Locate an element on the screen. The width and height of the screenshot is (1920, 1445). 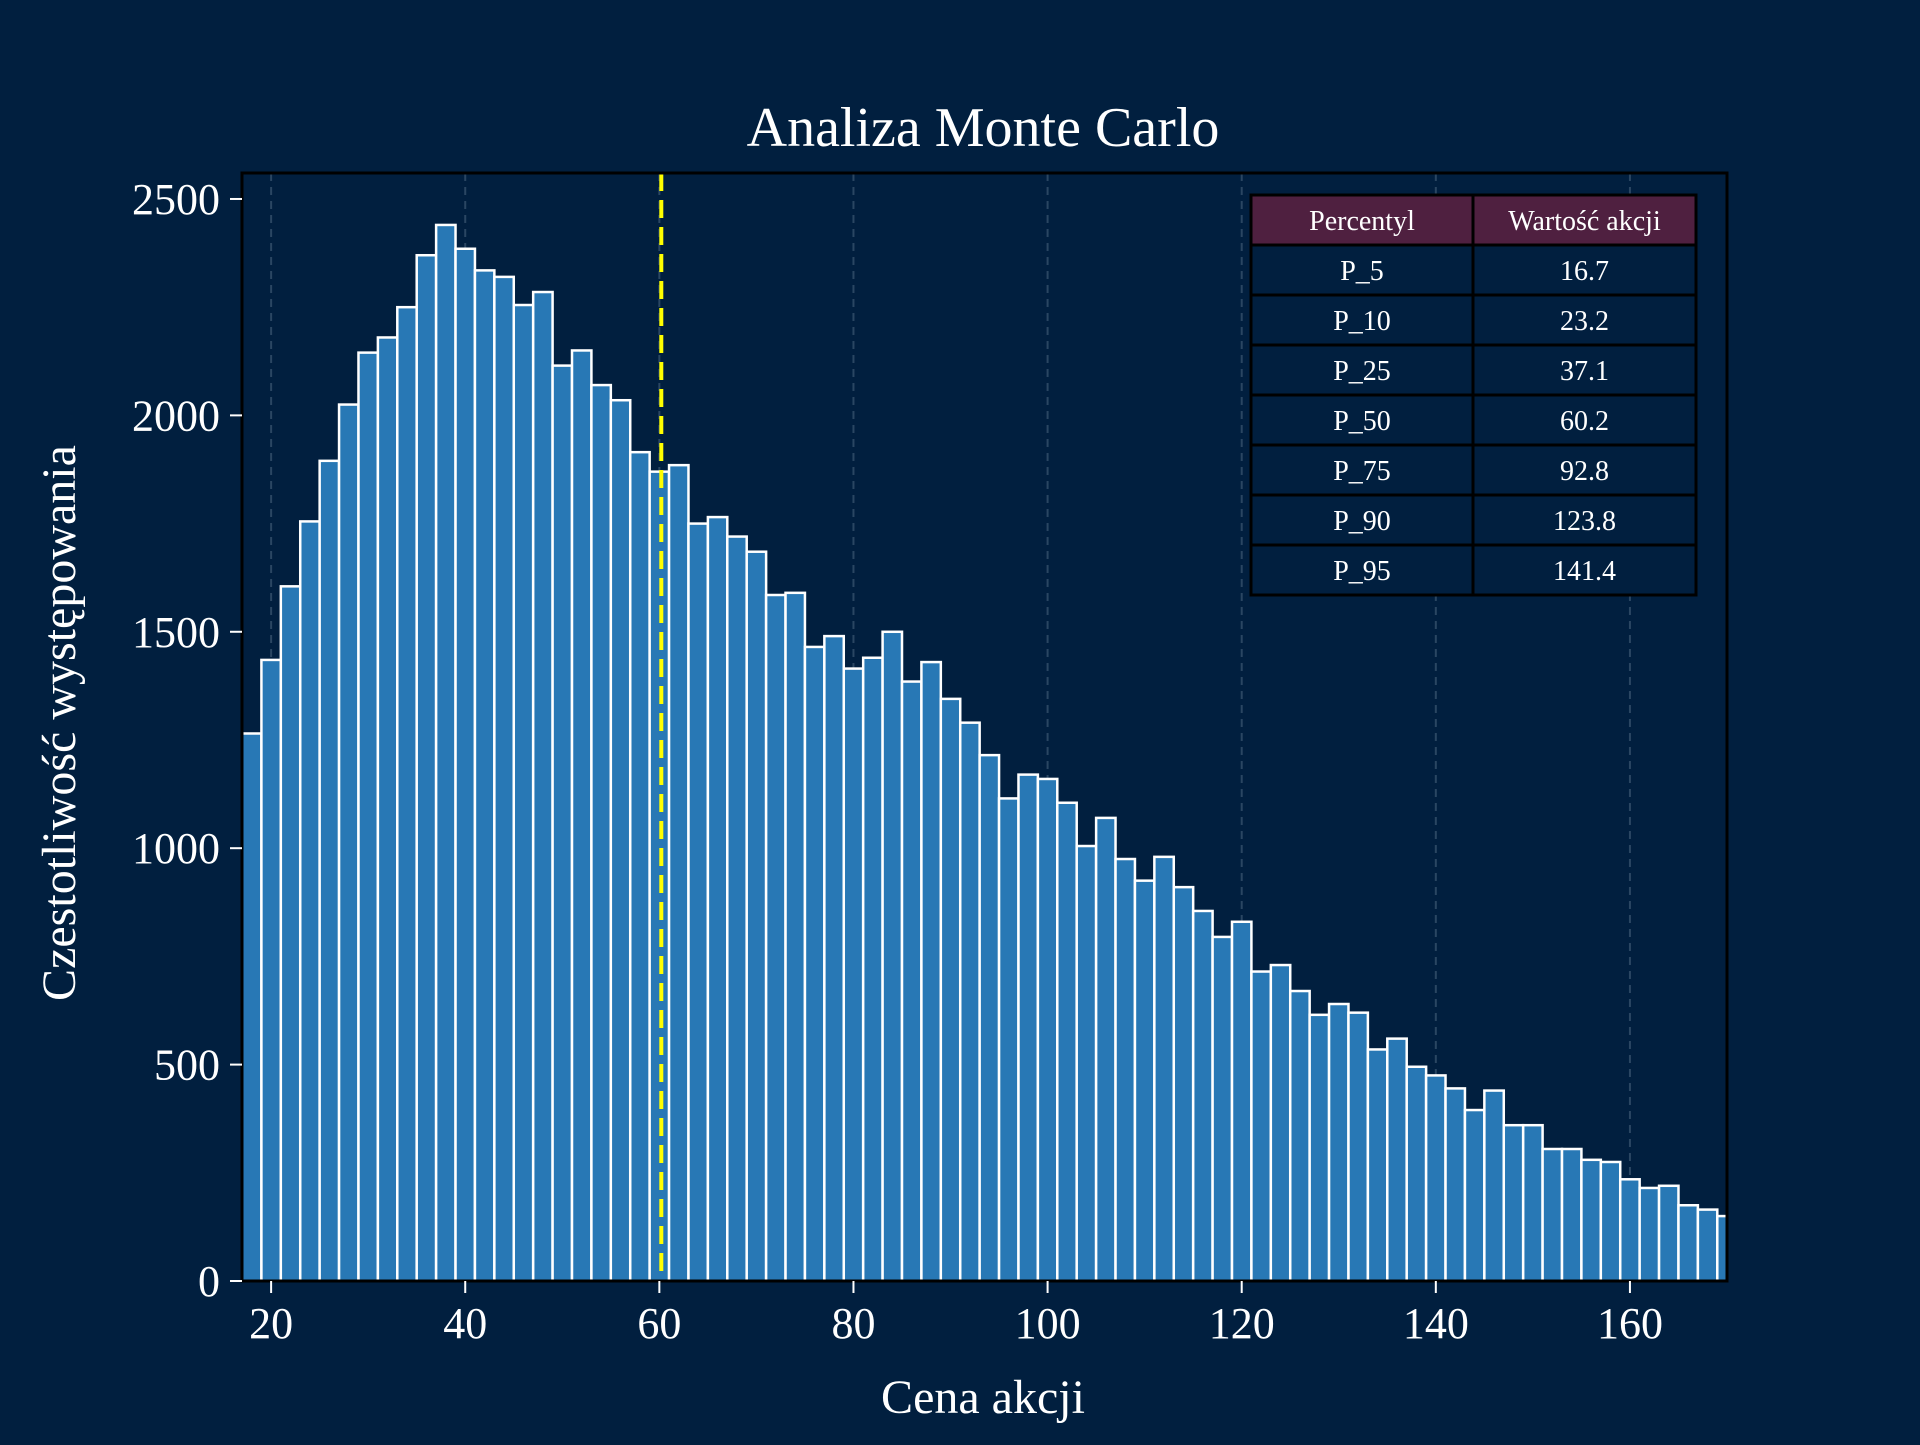
table-header-label: Wartość akcji is located at coordinates (1584, 221).